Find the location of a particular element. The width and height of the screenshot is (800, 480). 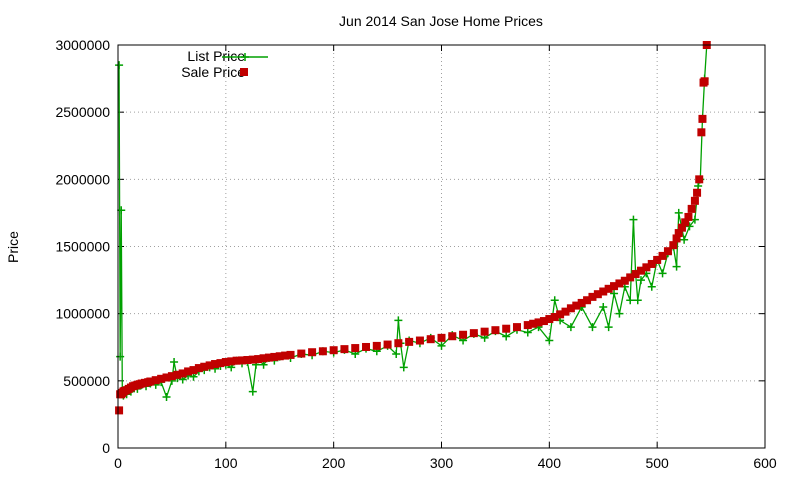

chart-title: Jun 2014 San Jose Home Prices is located at coordinates (441, 21).